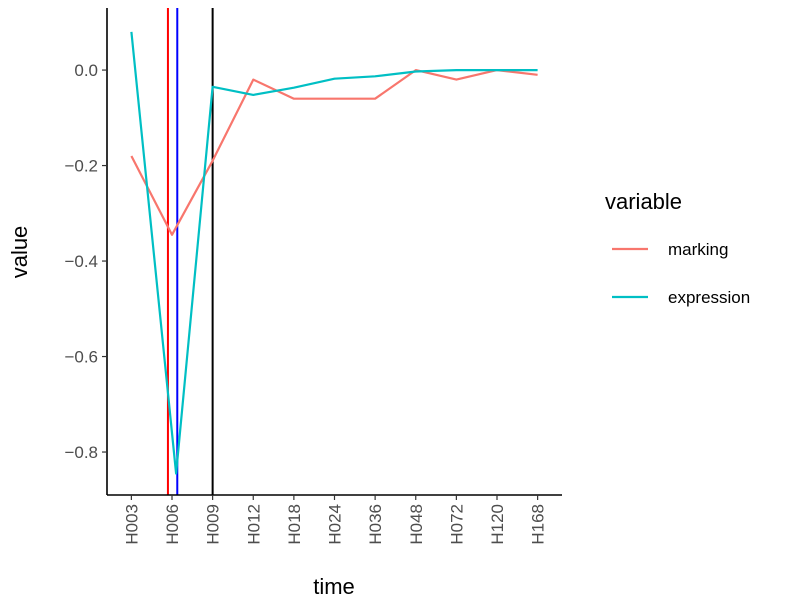 The width and height of the screenshot is (786, 599). I want to click on reference-lines, so click(190, 251).